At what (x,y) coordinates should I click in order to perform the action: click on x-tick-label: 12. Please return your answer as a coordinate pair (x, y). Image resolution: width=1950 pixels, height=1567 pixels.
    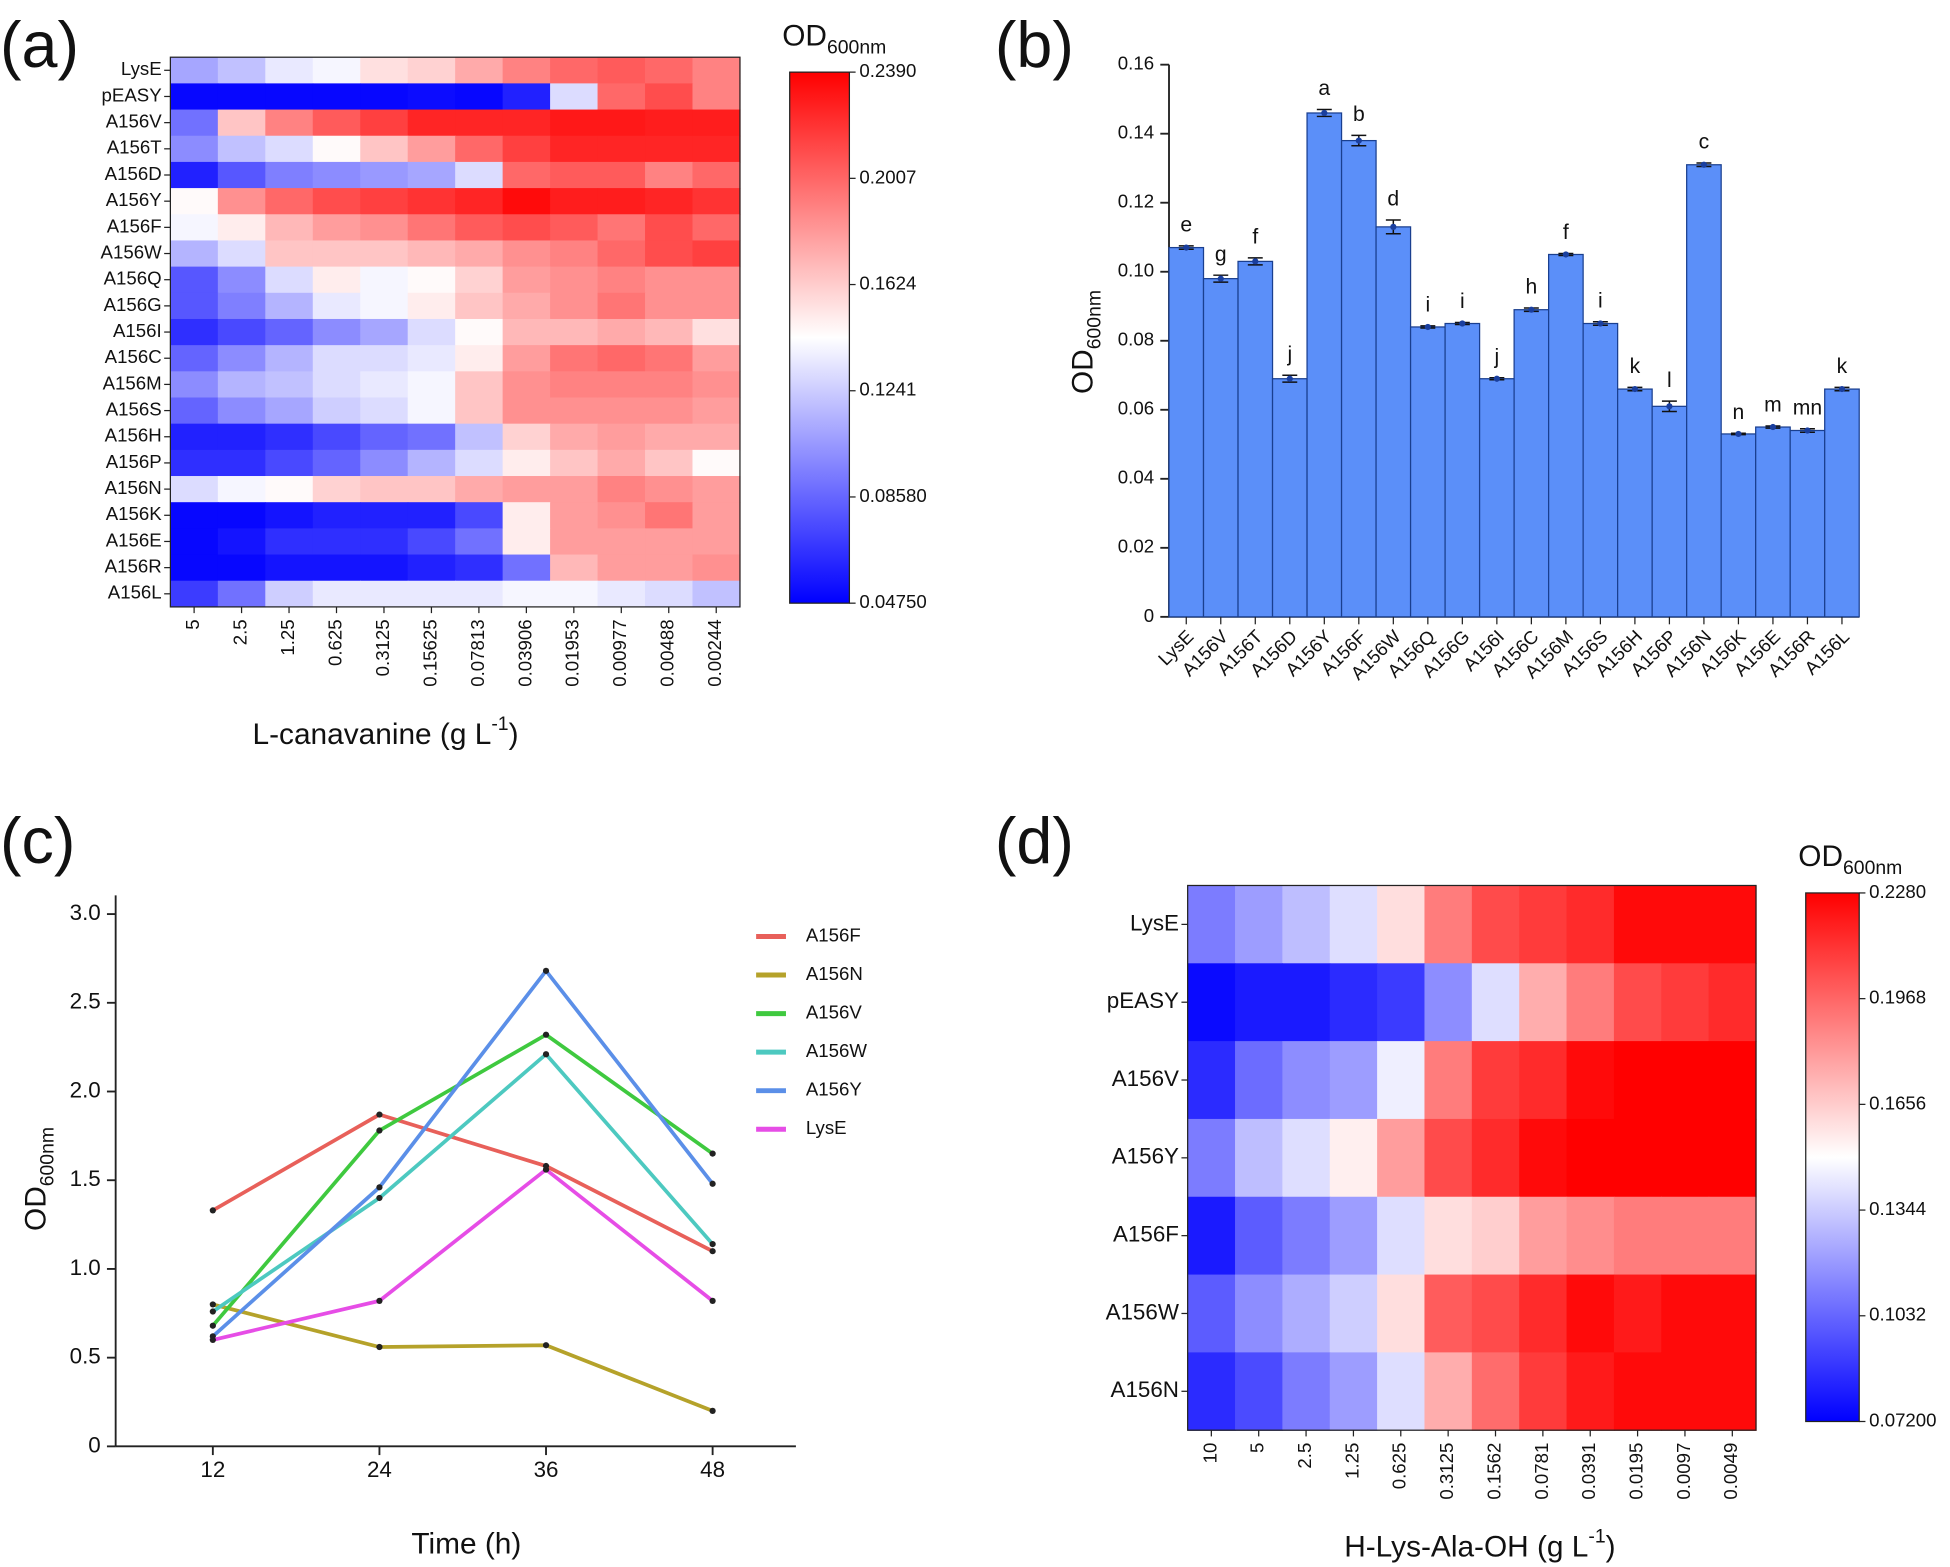
    Looking at the image, I should click on (212, 1469).